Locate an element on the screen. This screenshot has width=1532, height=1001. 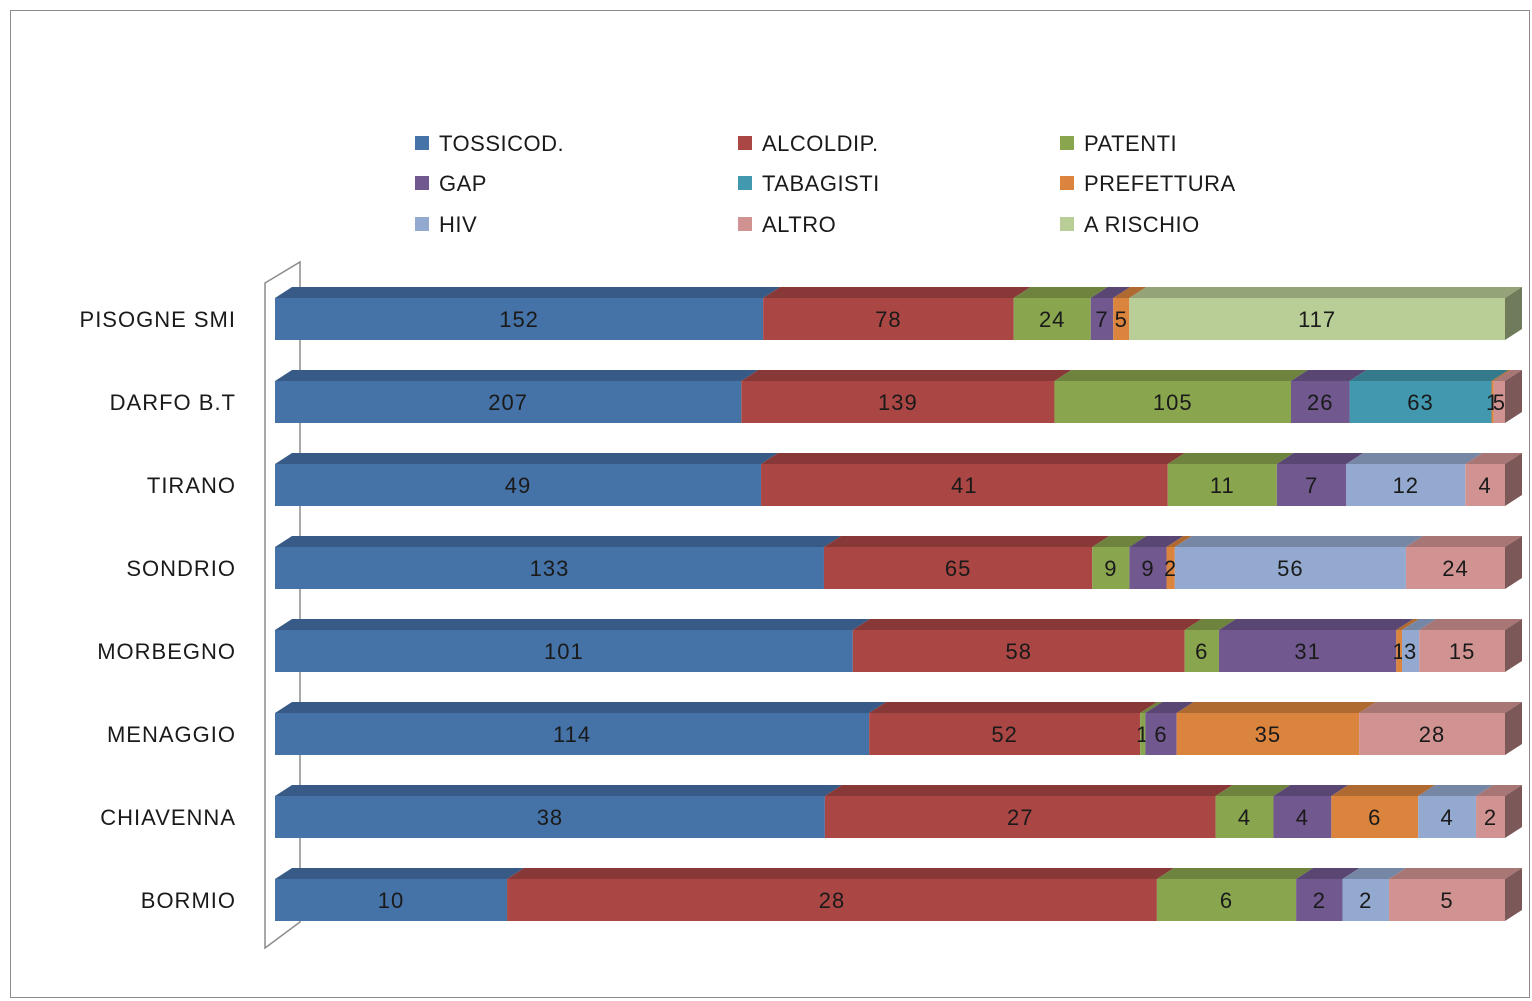
bar-segment: 35 is located at coordinates (1276, 728).